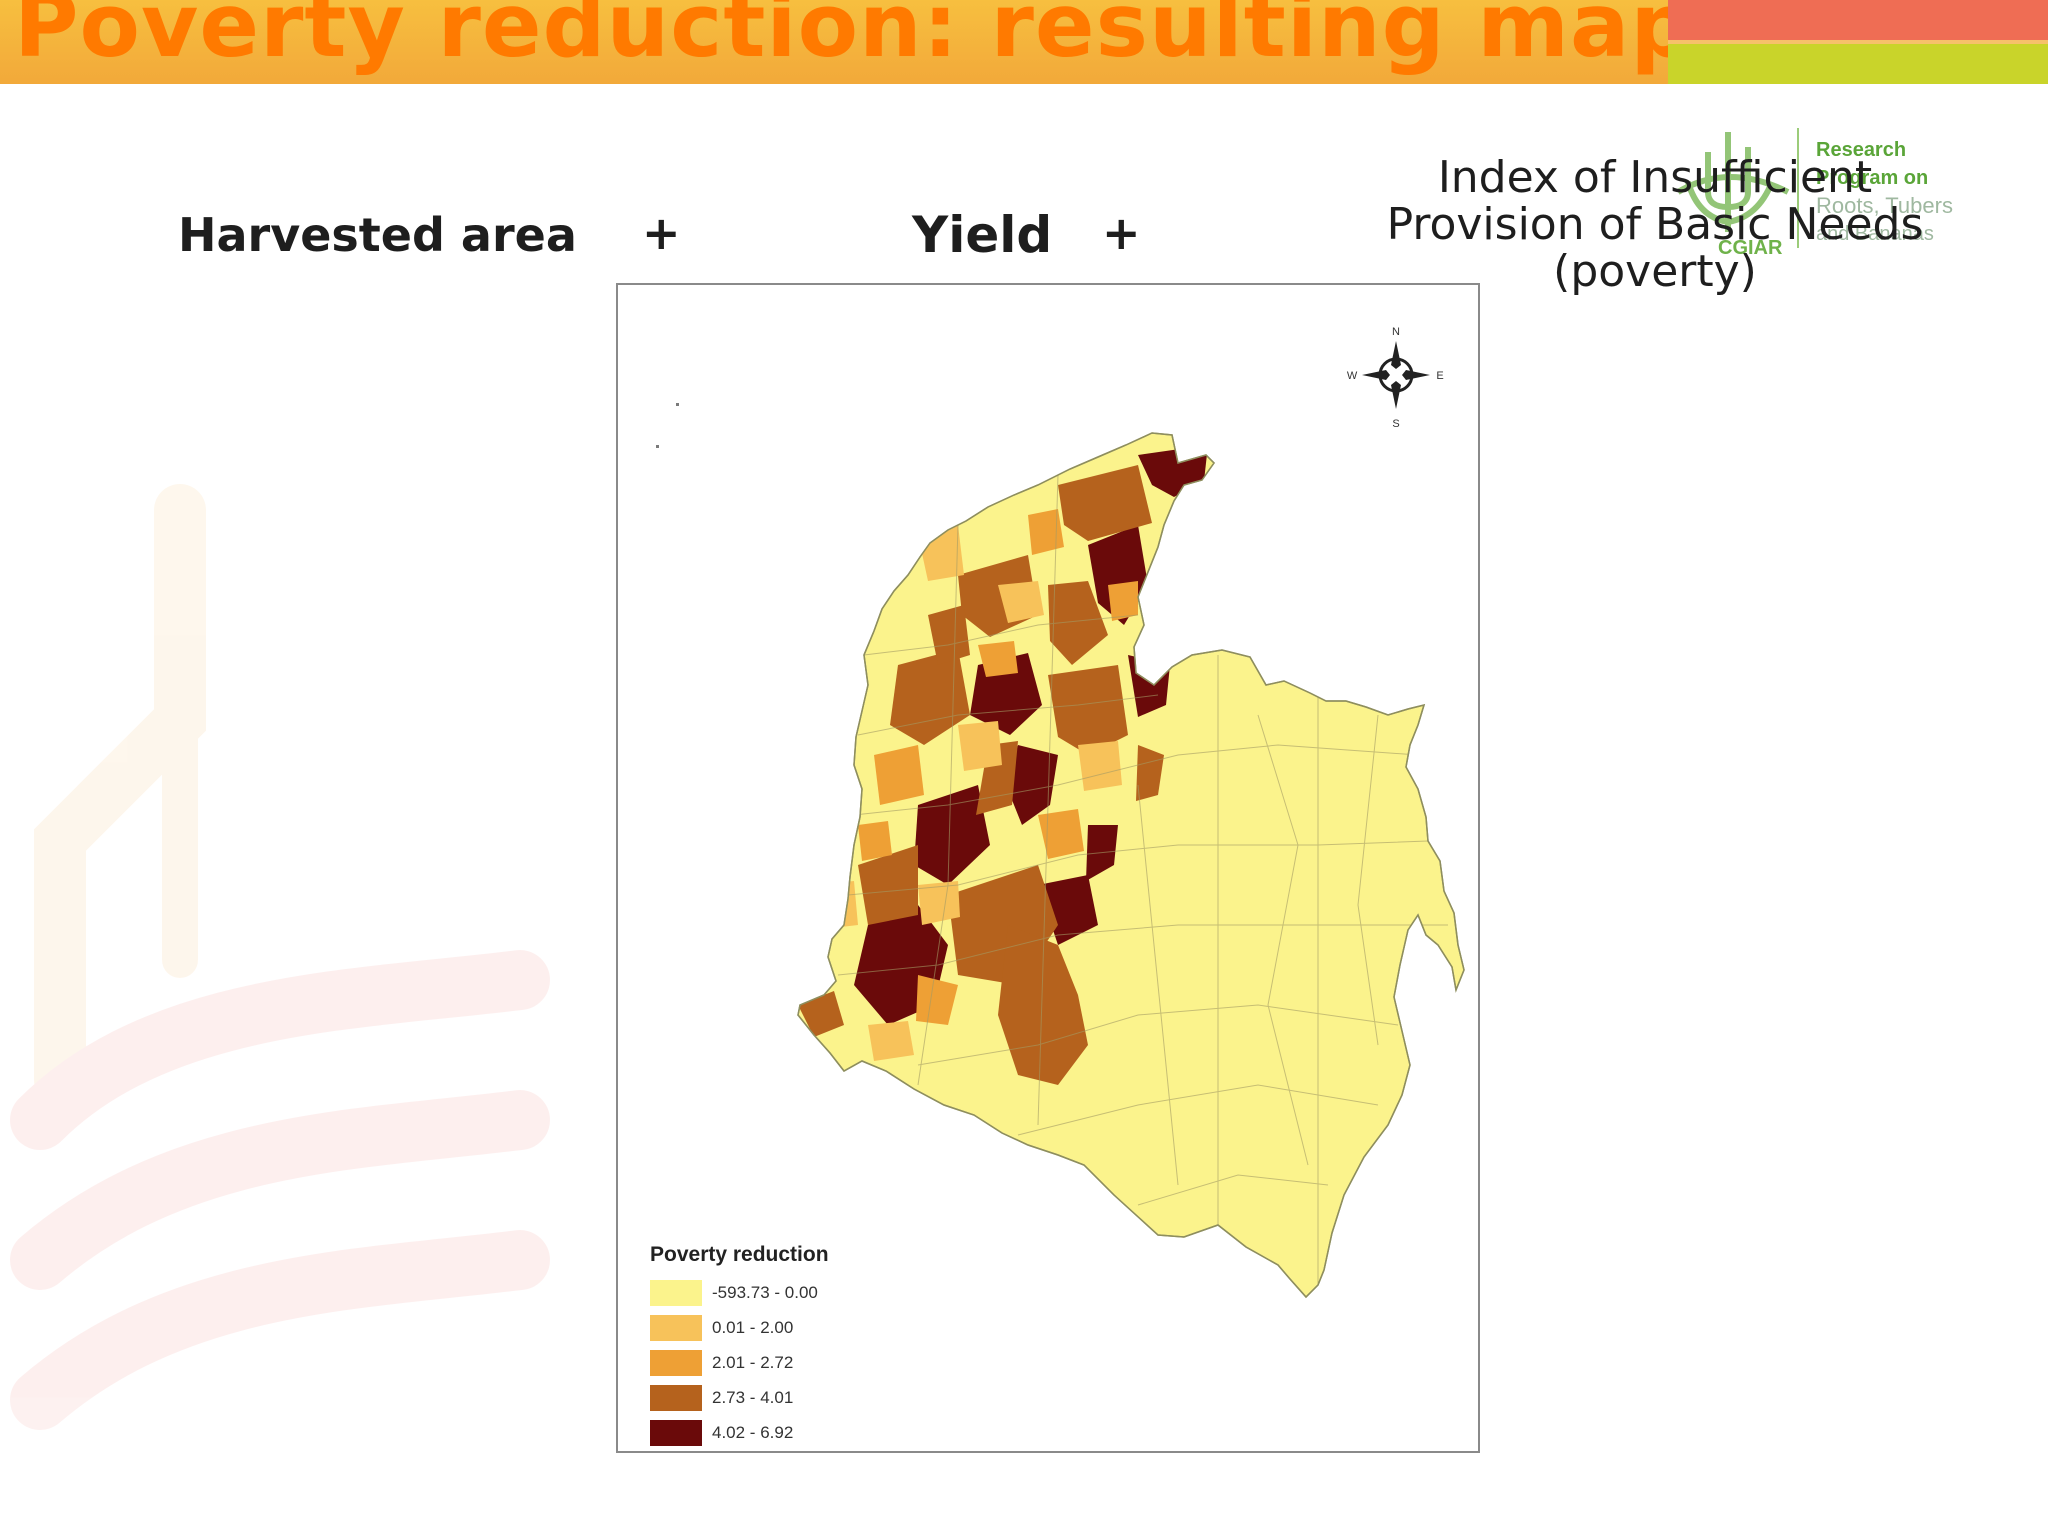 The image size is (2048, 1536). I want to click on compass-icon: N S E W, so click(1395, 378).